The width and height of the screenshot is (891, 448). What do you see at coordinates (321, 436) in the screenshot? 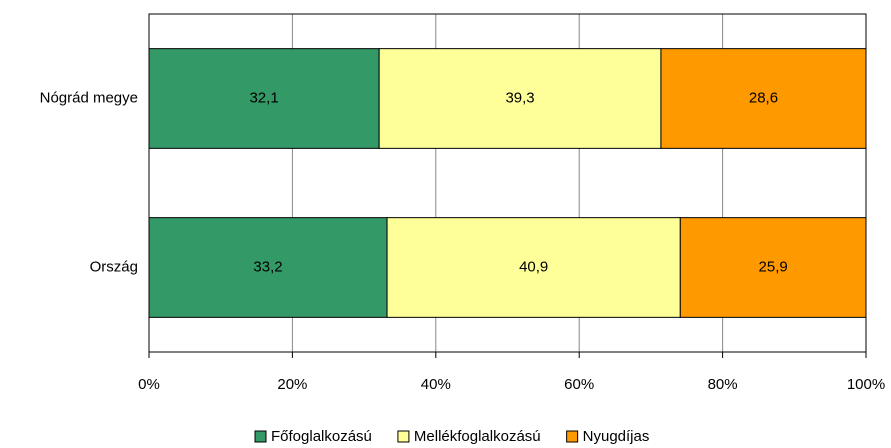
I see `legend-label: Főfoglalkozású` at bounding box center [321, 436].